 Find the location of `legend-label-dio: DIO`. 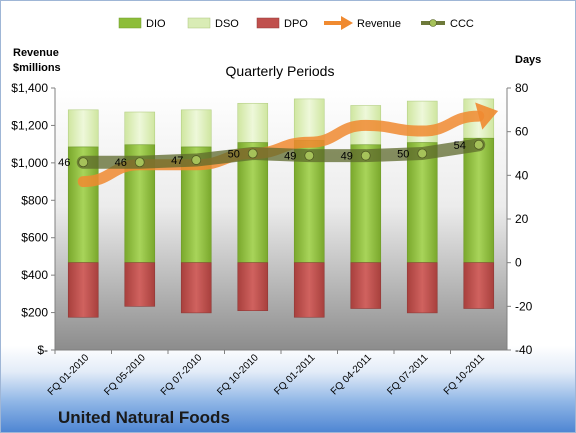

legend-label-dio: DIO is located at coordinates (156, 24).